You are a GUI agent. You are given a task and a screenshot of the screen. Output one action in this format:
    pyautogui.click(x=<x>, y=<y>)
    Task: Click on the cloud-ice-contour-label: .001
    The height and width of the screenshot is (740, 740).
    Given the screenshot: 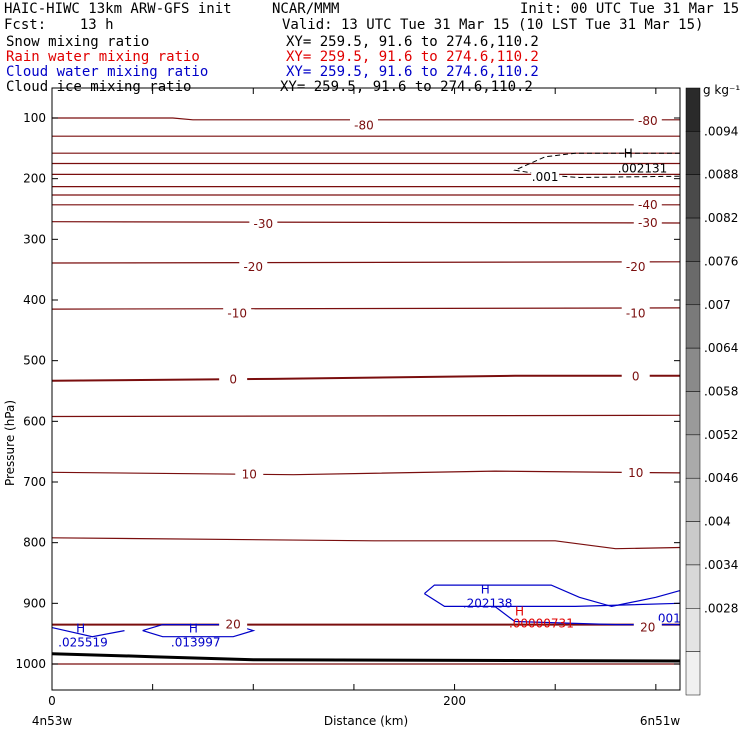 What is the action you would take?
    pyautogui.click(x=545, y=177)
    